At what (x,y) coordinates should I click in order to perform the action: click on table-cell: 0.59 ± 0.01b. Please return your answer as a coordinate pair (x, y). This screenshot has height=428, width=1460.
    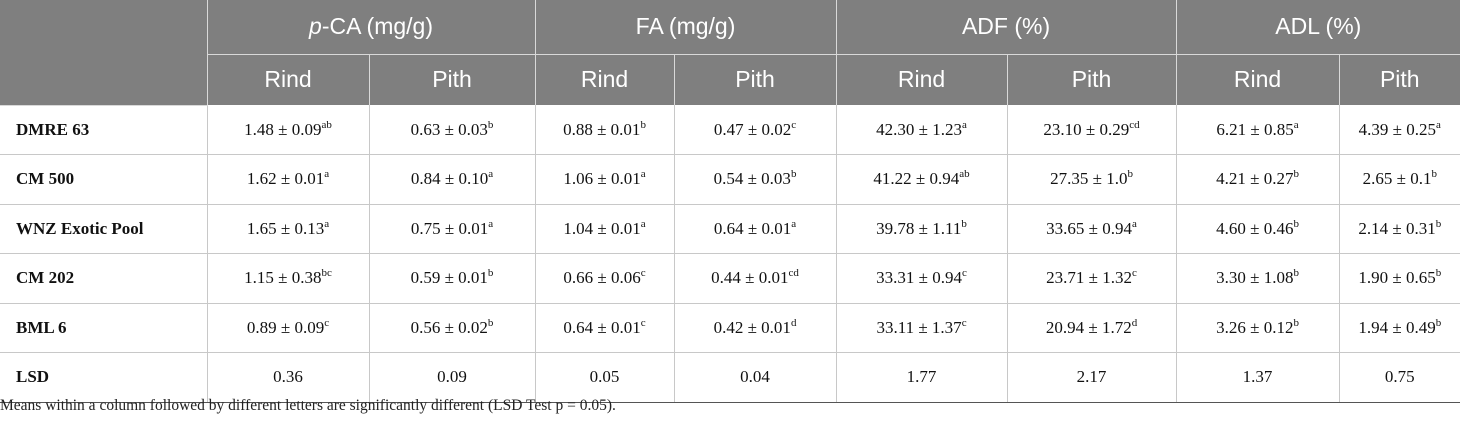
    Looking at the image, I should click on (452, 278).